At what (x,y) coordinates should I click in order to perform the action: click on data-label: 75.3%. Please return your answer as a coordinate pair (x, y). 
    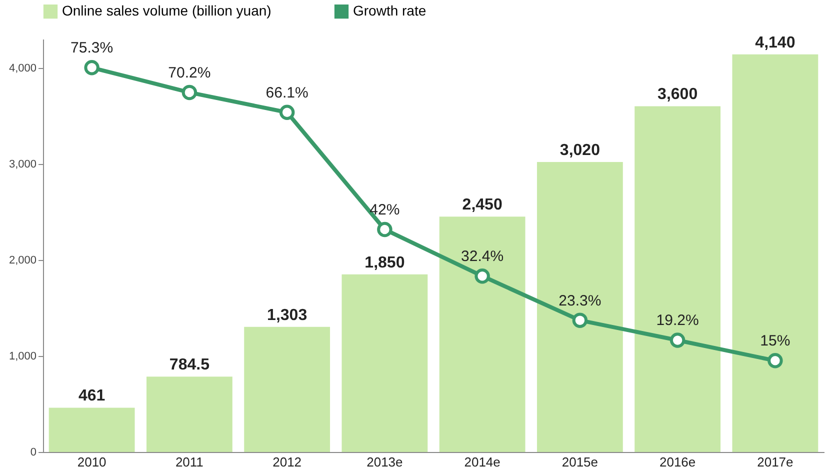
    Looking at the image, I should click on (92, 48).